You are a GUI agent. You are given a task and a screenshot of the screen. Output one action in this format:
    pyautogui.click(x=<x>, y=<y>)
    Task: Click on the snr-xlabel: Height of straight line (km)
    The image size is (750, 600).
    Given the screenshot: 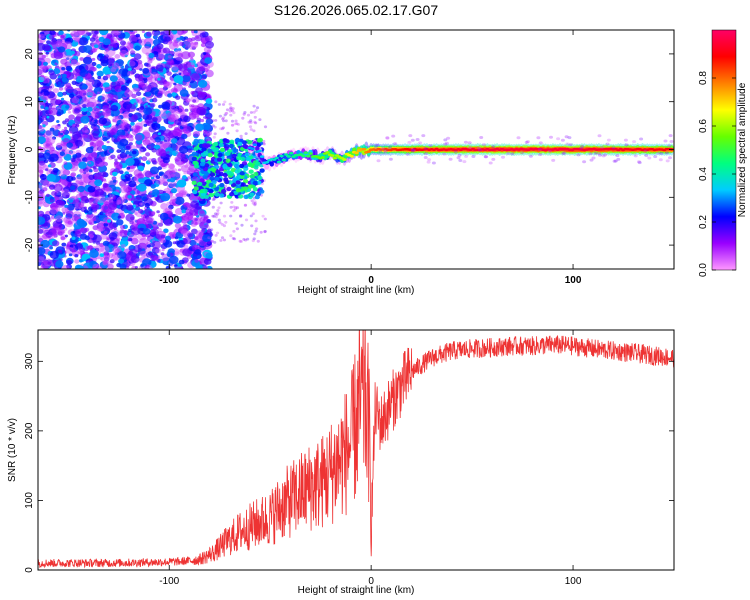 What is the action you would take?
    pyautogui.click(x=356, y=590)
    